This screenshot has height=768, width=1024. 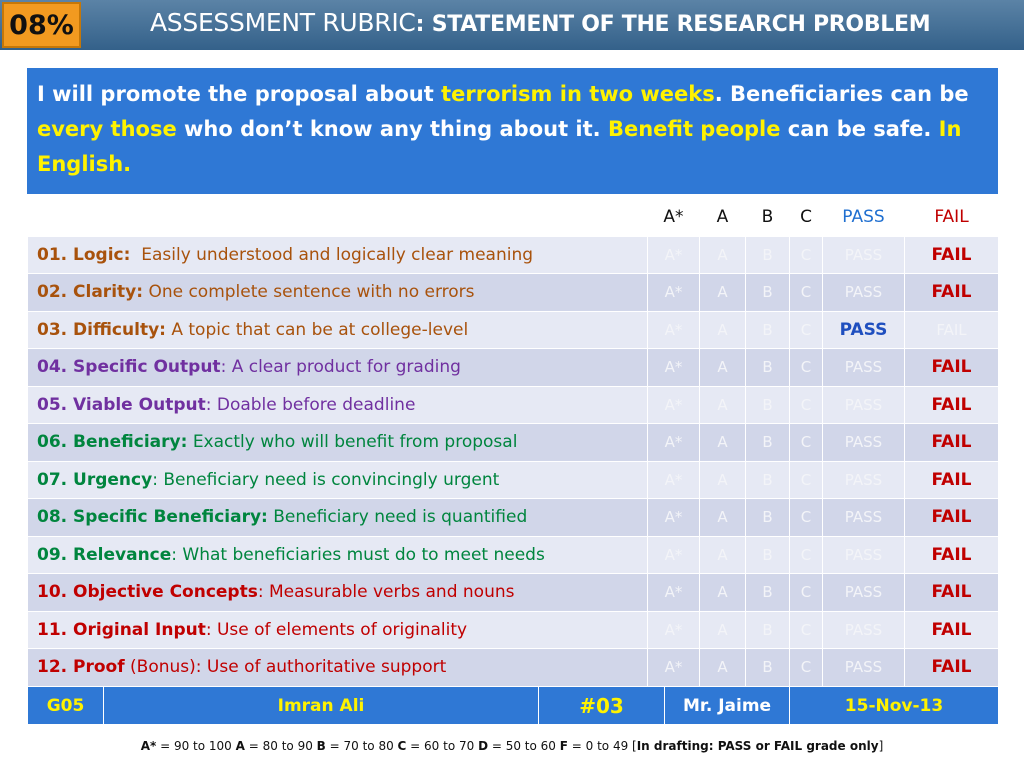 What do you see at coordinates (283, 22) in the screenshot?
I see `title-prefix: ASSESSMENT RUBRIC` at bounding box center [283, 22].